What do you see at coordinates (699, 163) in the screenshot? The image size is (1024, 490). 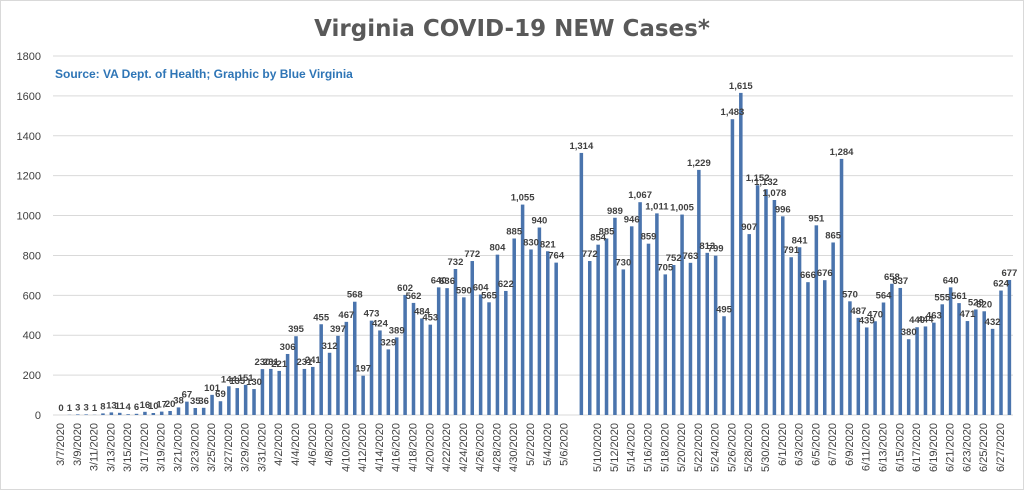 I see `data-label: 1,229` at bounding box center [699, 163].